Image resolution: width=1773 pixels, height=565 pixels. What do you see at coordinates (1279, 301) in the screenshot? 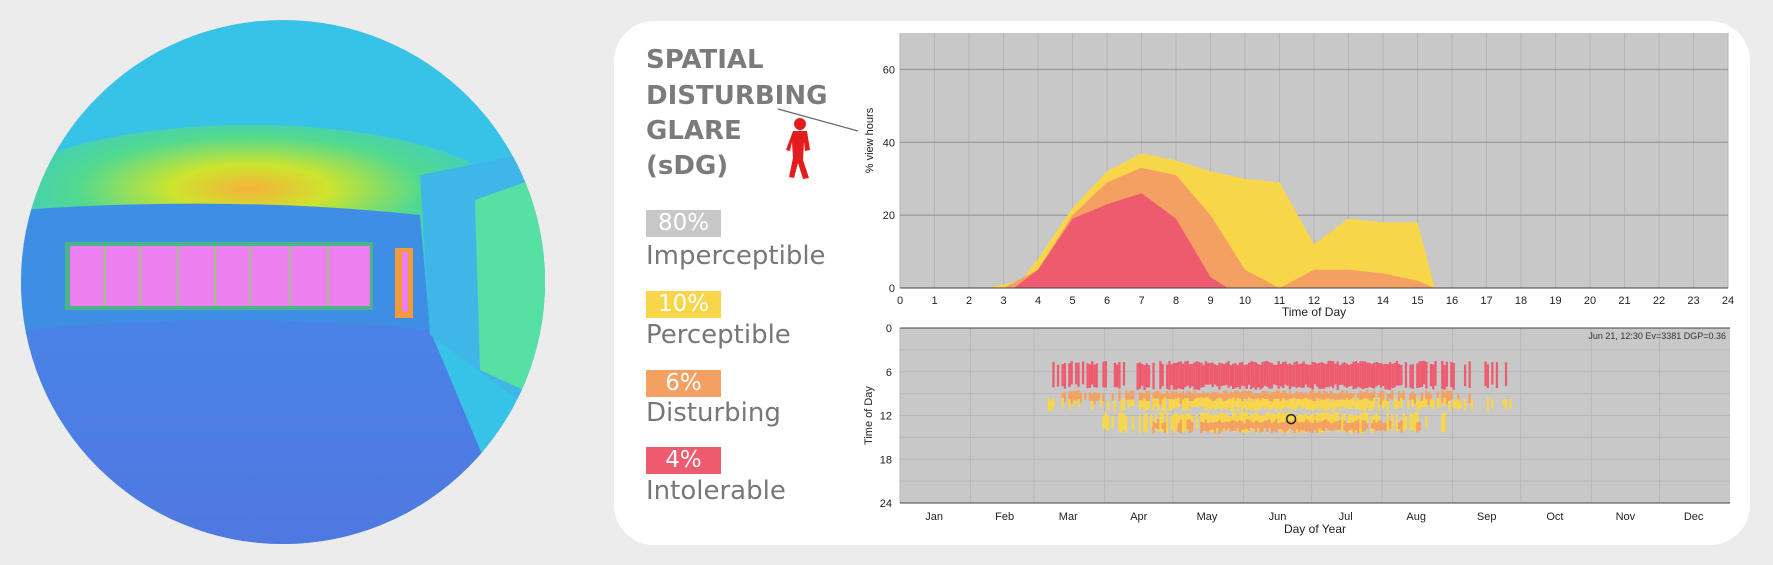
I see `x-tick-label: 11` at bounding box center [1279, 301].